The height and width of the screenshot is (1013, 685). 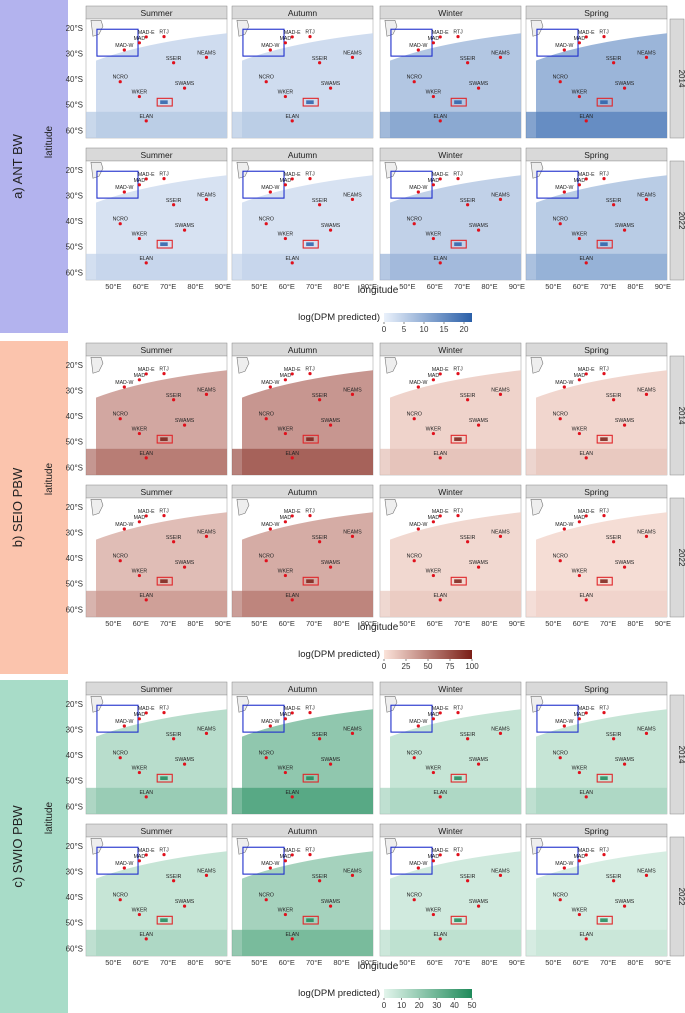 What do you see at coordinates (34, 846) in the screenshot?
I see `panel-label-band` at bounding box center [34, 846].